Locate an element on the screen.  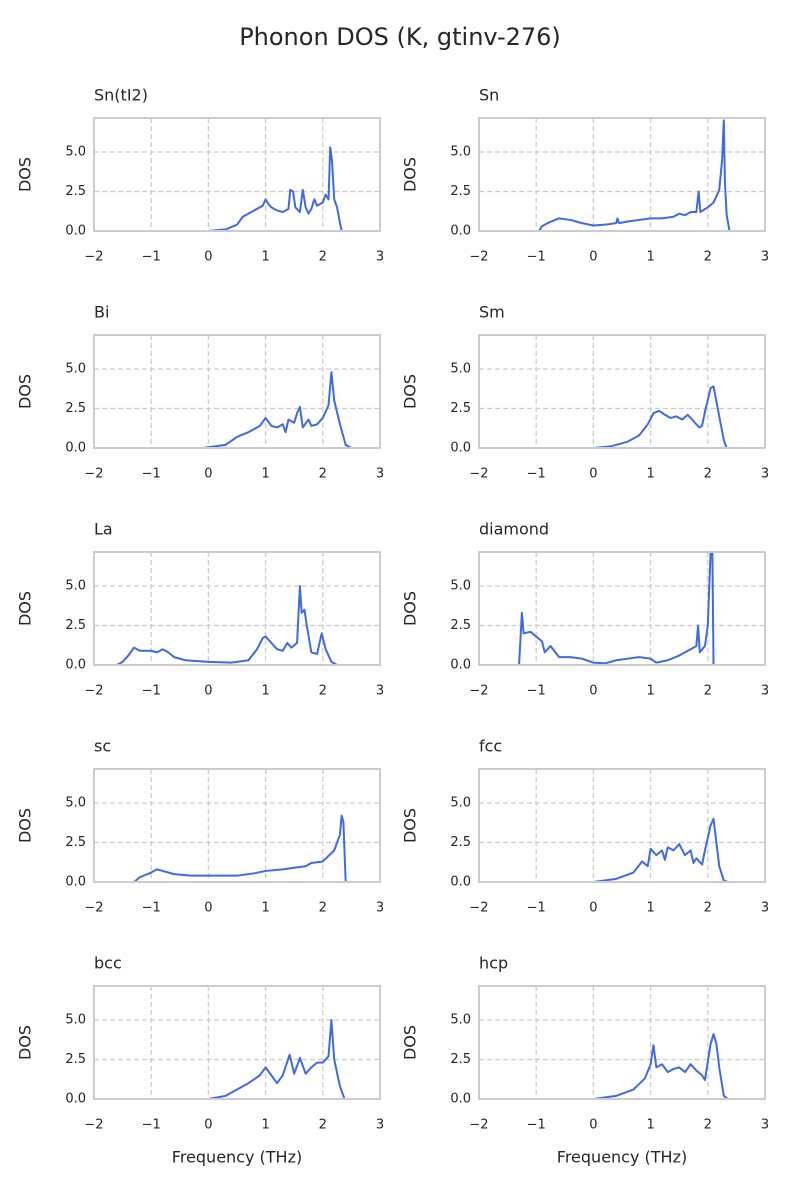
subplot: La DOS −2 −1 0 1 2 3 0.0 2.5 5.0 is located at coordinates (200, 609).